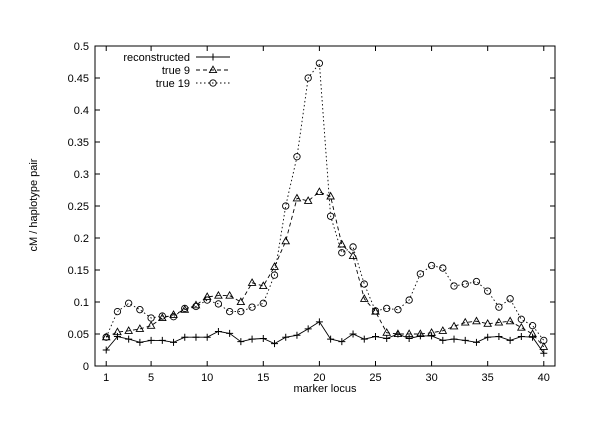 The image size is (600, 424). Describe the element at coordinates (176, 58) in the screenshot. I see `legend-item: reconstructed` at that location.